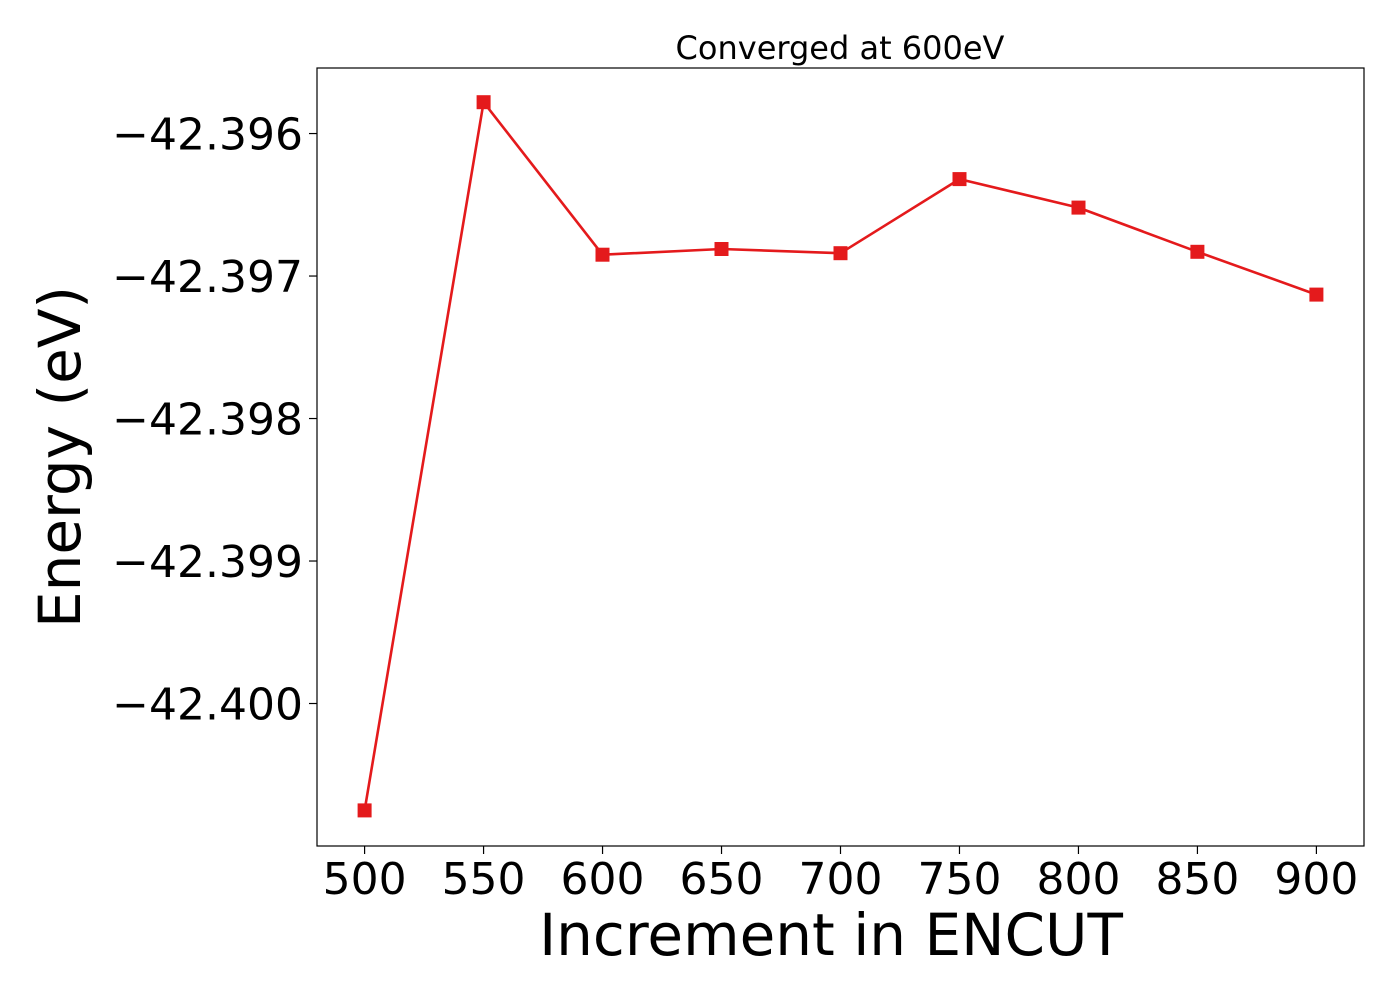 This screenshot has width=1400, height=1000. What do you see at coordinates (207, 277) in the screenshot?
I see `y-tick-label: −42.397` at bounding box center [207, 277].